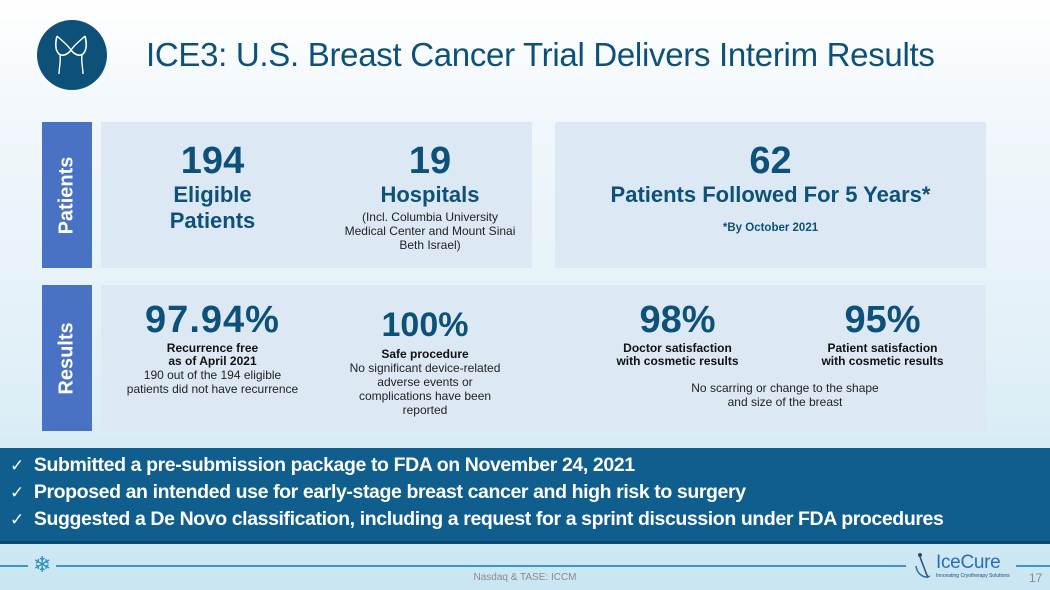 The width and height of the screenshot is (1050, 590). I want to click on stat-label: Eligible, so click(212, 194).